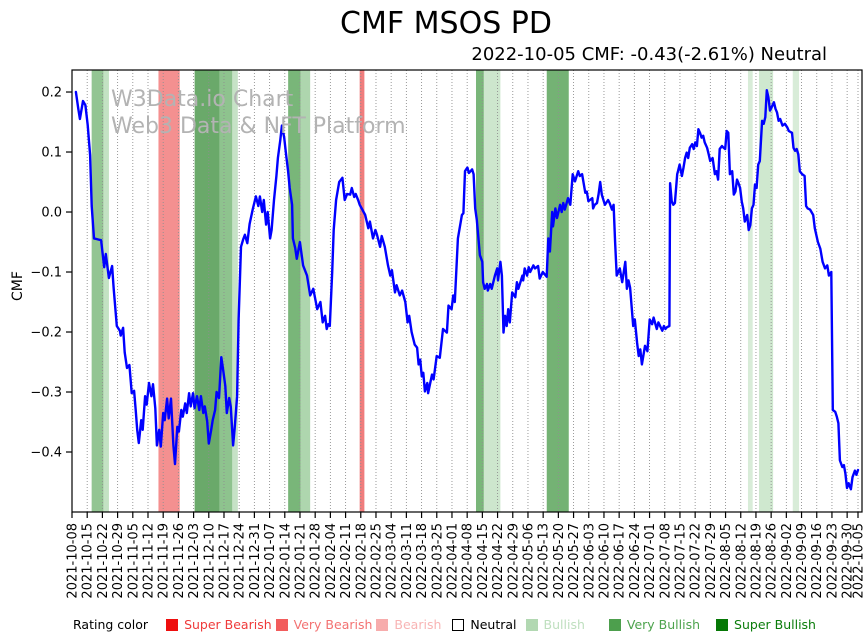  What do you see at coordinates (458, 624) in the screenshot?
I see `legend-swatch-neutral` at bounding box center [458, 624].